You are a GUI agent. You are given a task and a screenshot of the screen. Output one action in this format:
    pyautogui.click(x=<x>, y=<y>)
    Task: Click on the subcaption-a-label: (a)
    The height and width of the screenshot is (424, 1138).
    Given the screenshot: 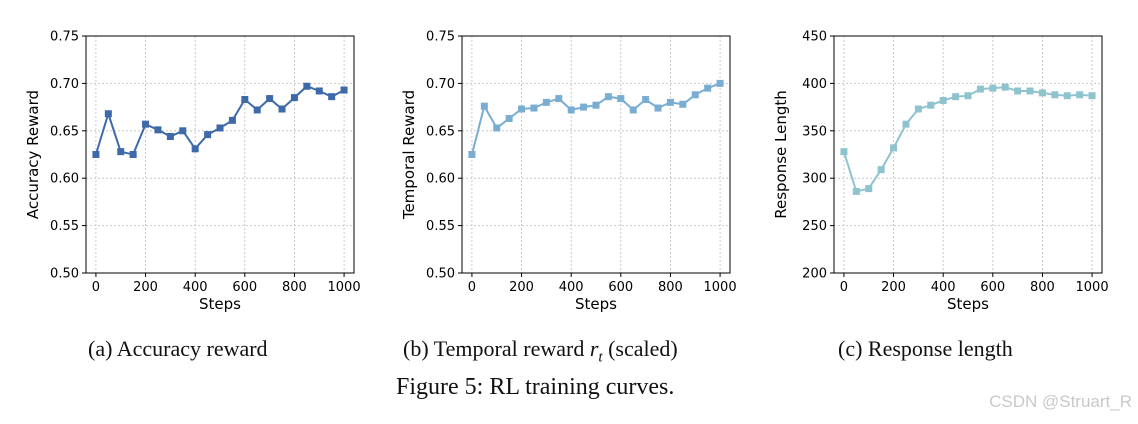 What is the action you would take?
    pyautogui.click(x=100, y=348)
    